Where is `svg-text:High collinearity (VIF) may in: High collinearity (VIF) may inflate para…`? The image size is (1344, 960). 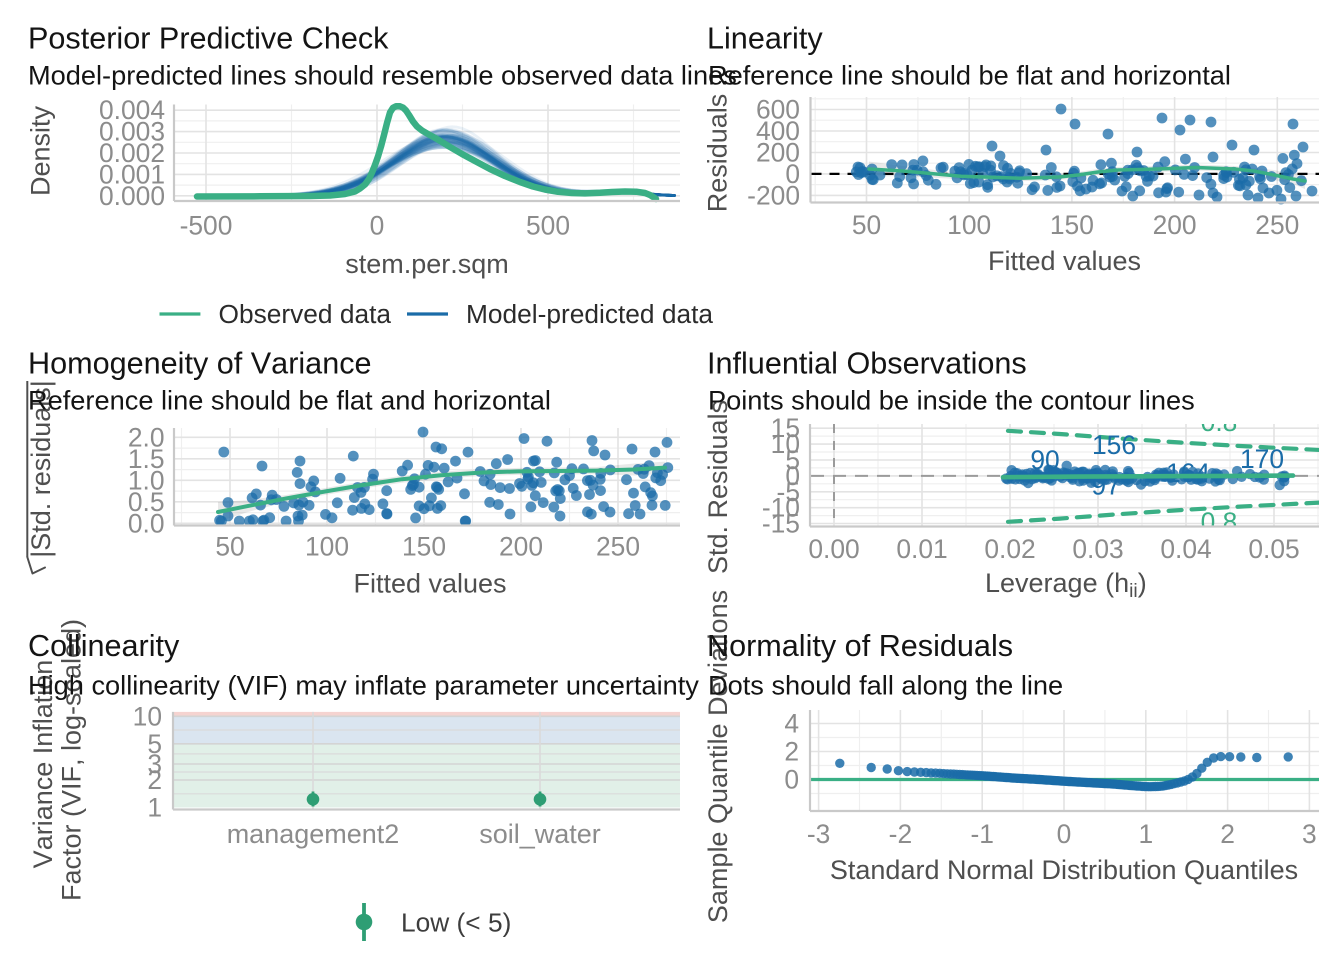
svg-text:High collinearity (VIF) may in: High collinearity (VIF) may inflate para… is located at coordinates (363, 685).